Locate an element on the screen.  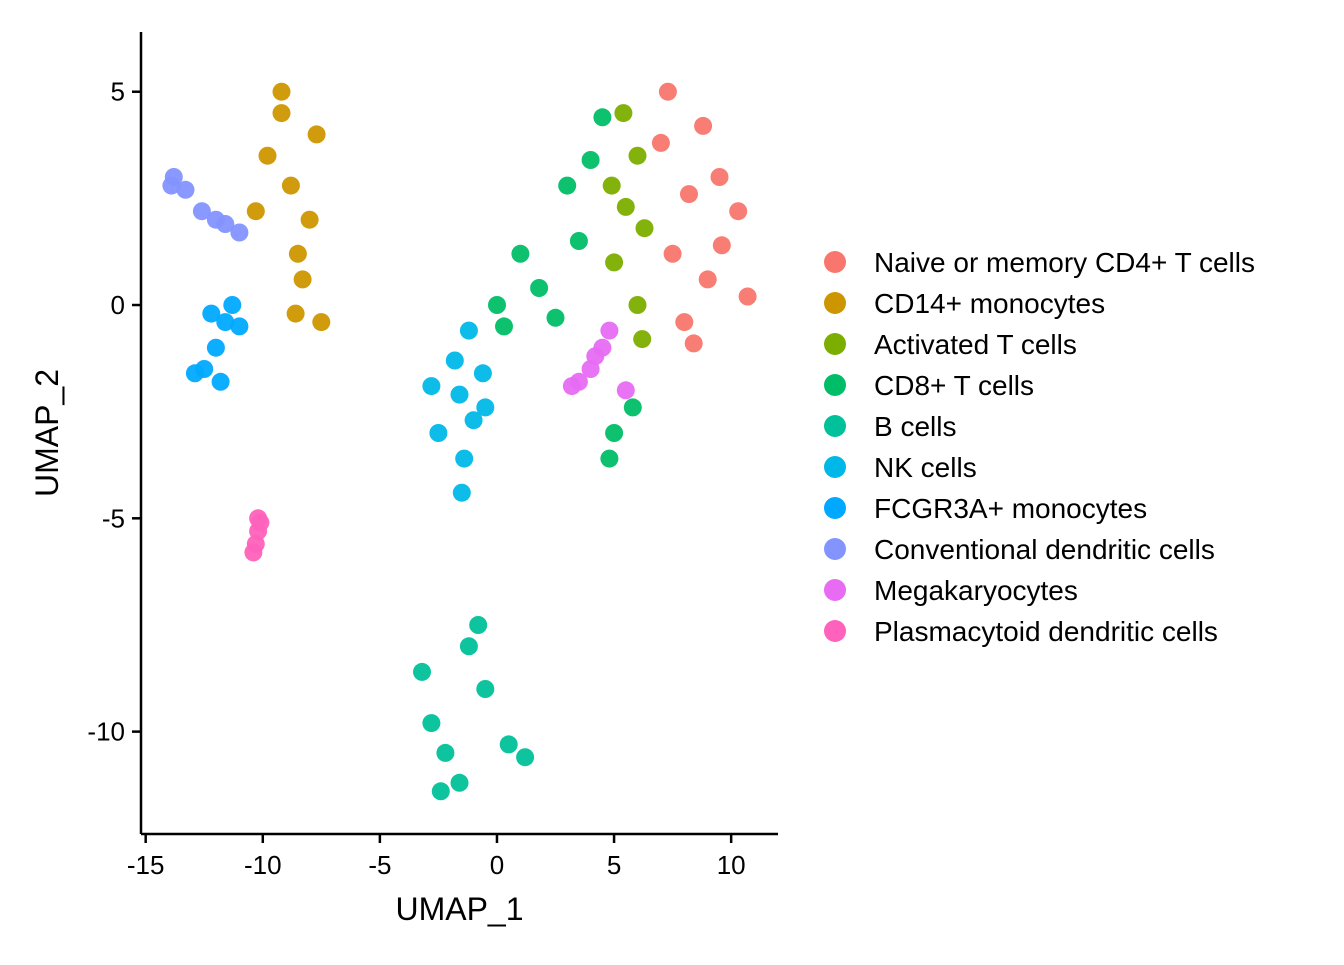
y-axis-title: UMAP_2 is located at coordinates (47, 433).